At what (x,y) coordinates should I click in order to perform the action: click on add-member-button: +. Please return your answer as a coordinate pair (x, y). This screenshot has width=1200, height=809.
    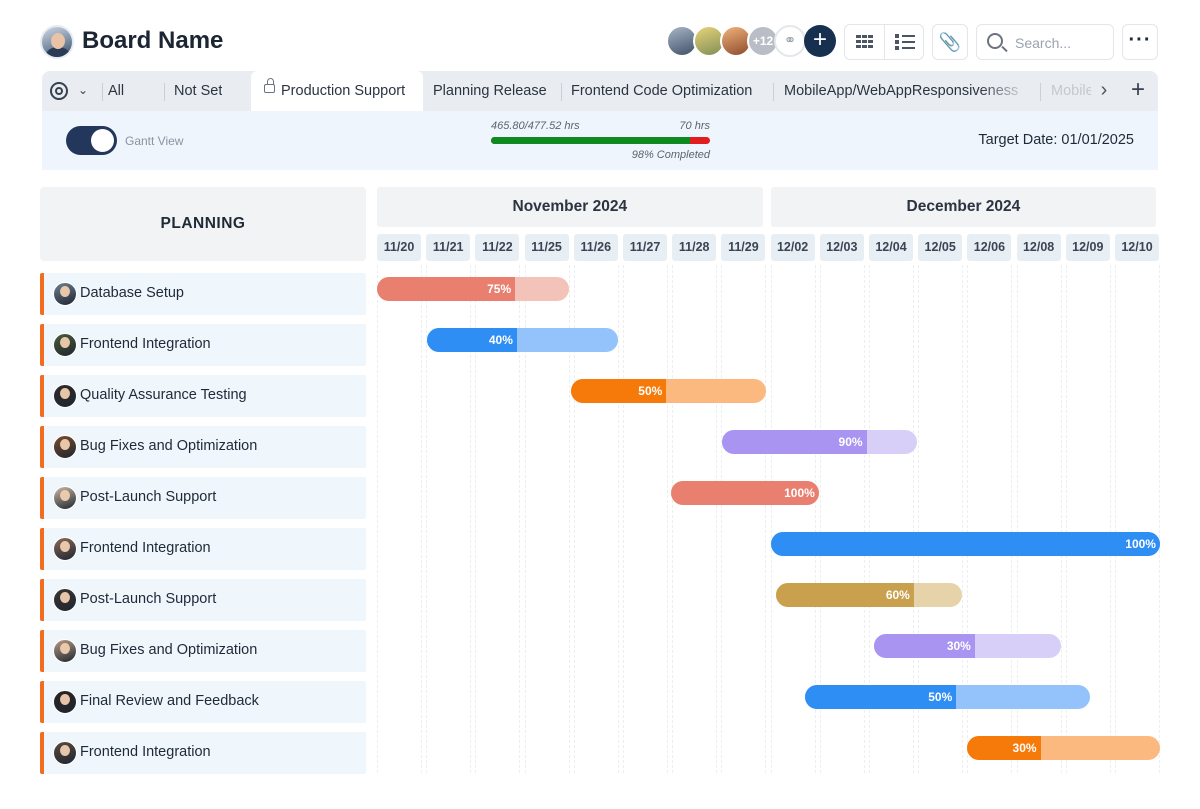
    Looking at the image, I should click on (820, 41).